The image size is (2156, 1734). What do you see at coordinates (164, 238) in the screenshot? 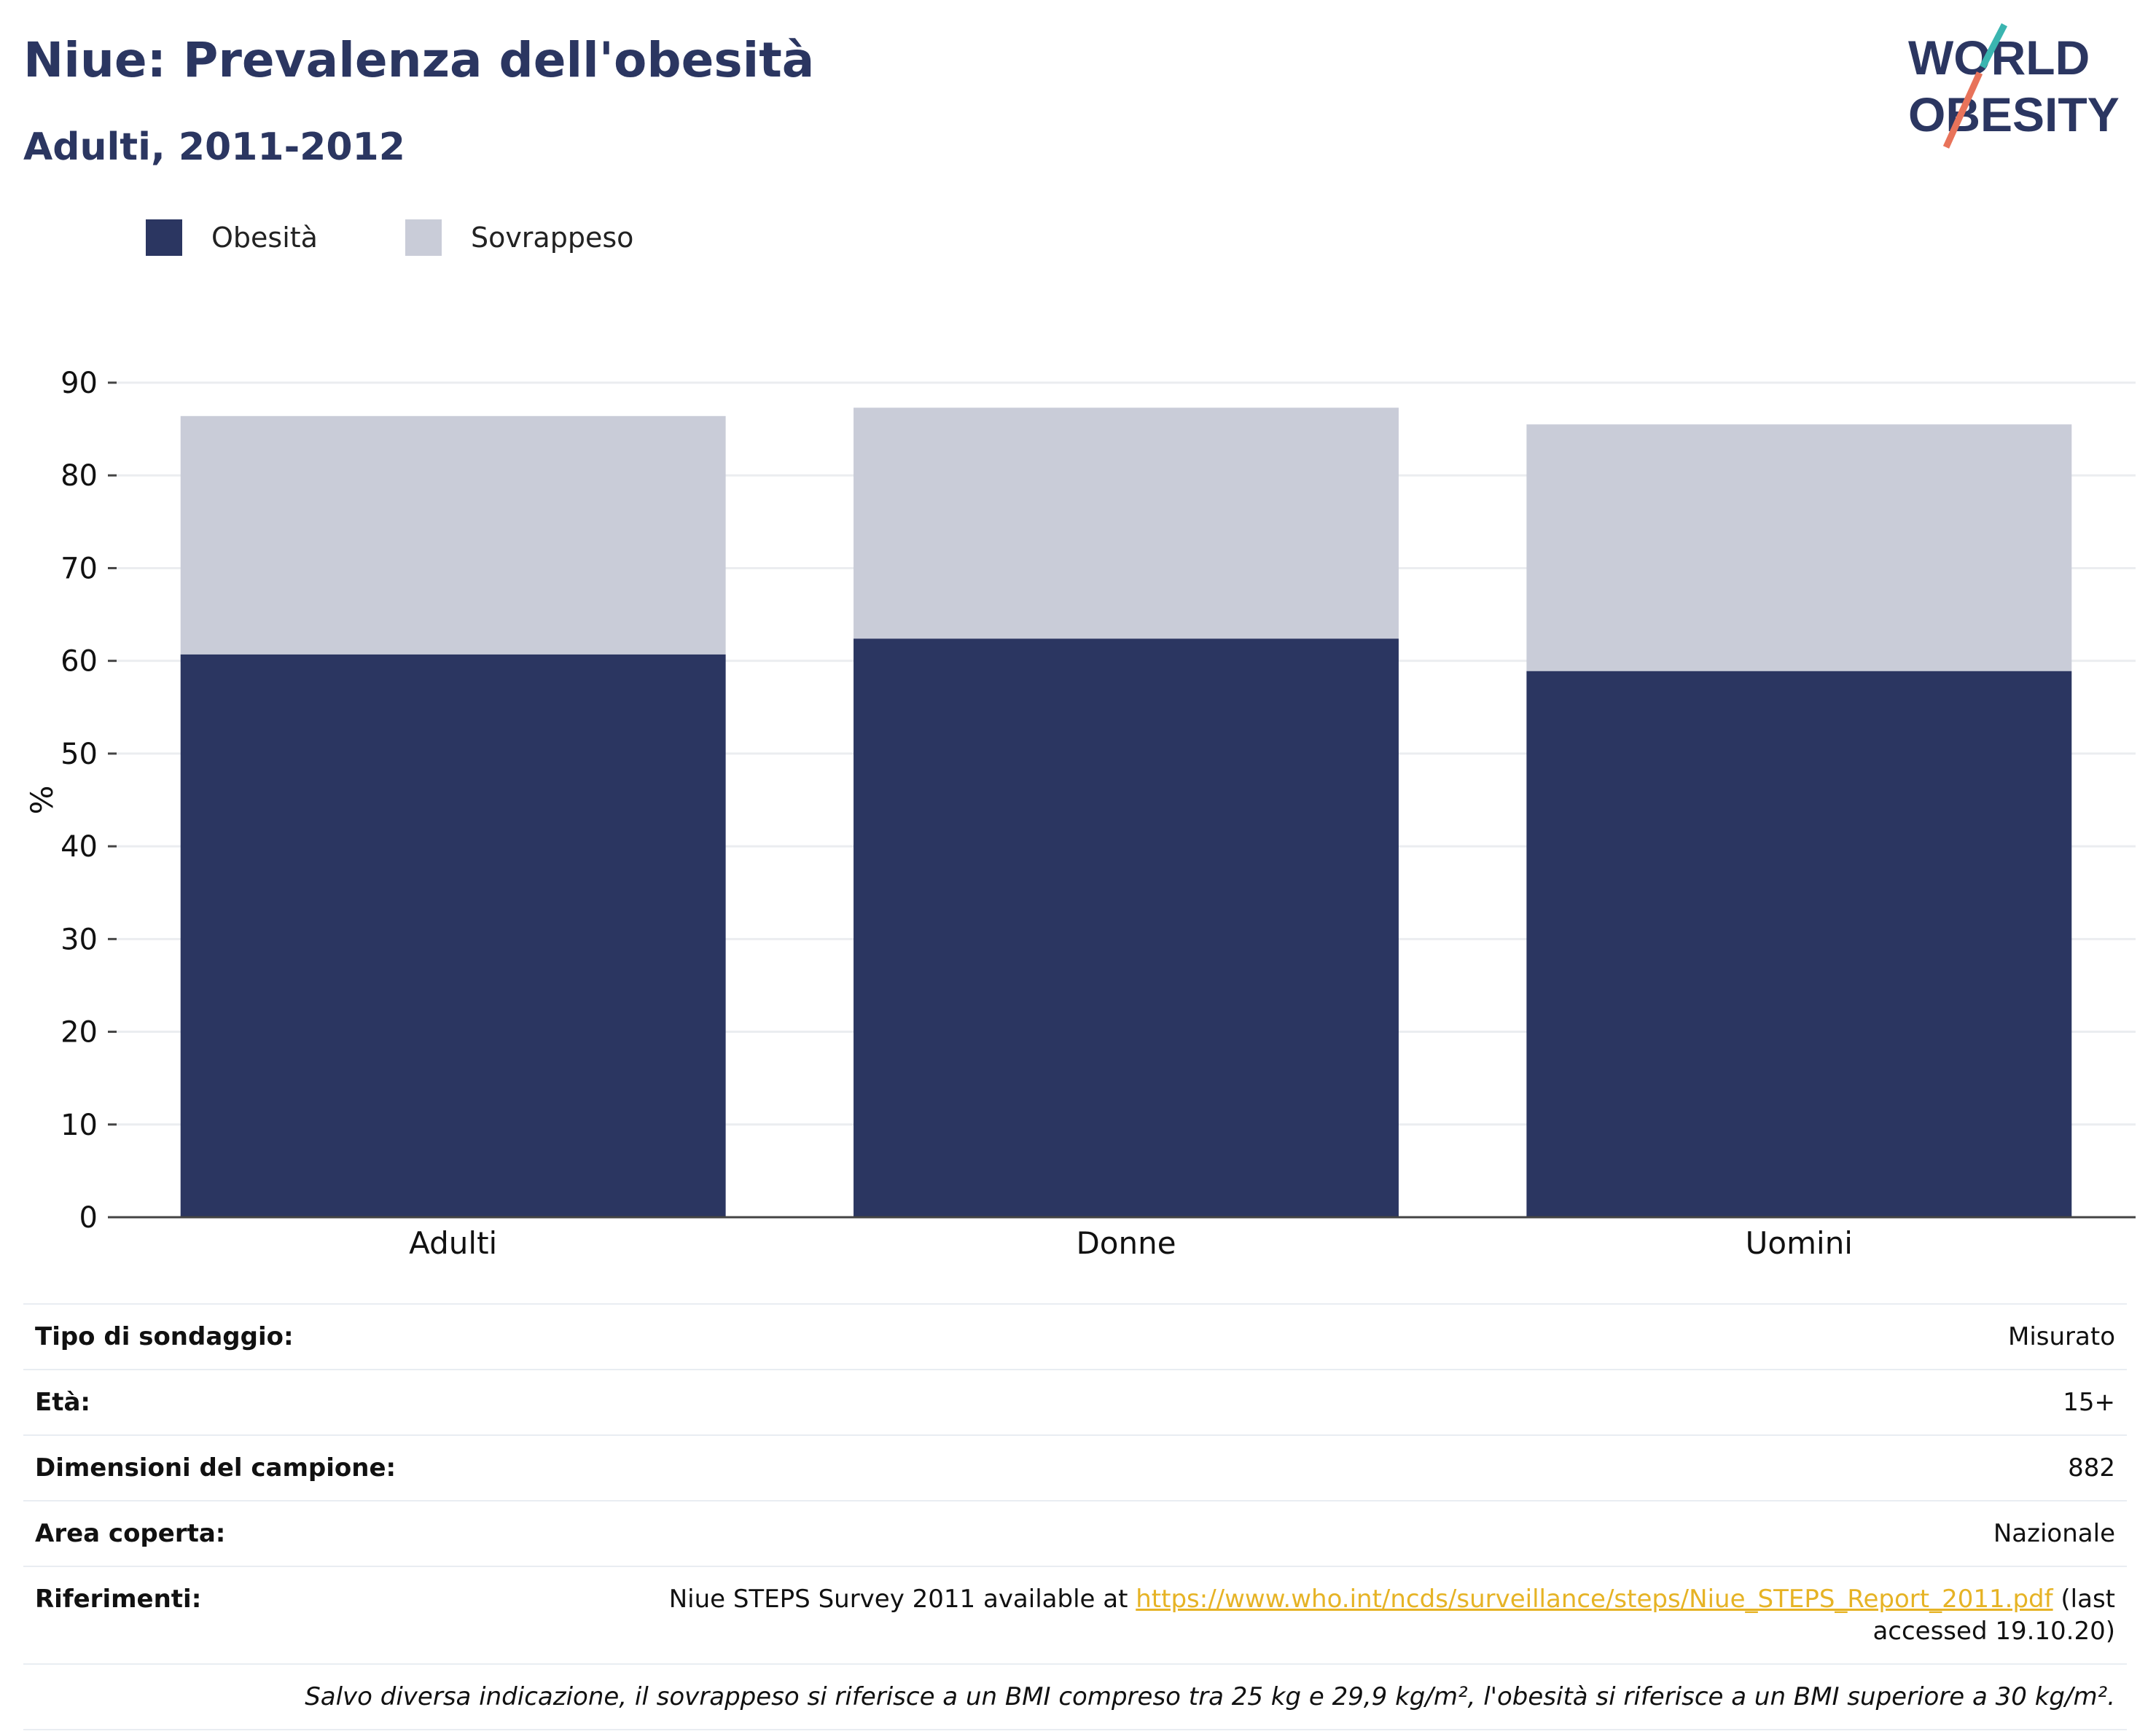
I see `legend-swatch-obesita` at bounding box center [164, 238].